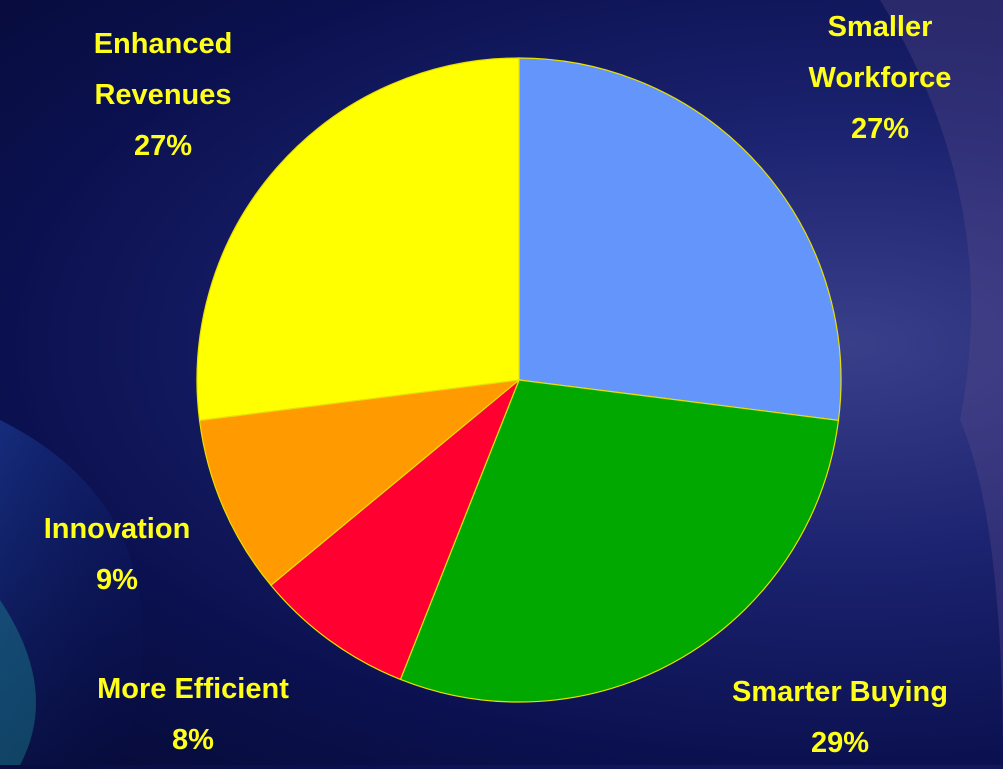 The image size is (1003, 769). Describe the element at coordinates (880, 52) in the screenshot. I see `category-label: Smaller Workforce` at that location.